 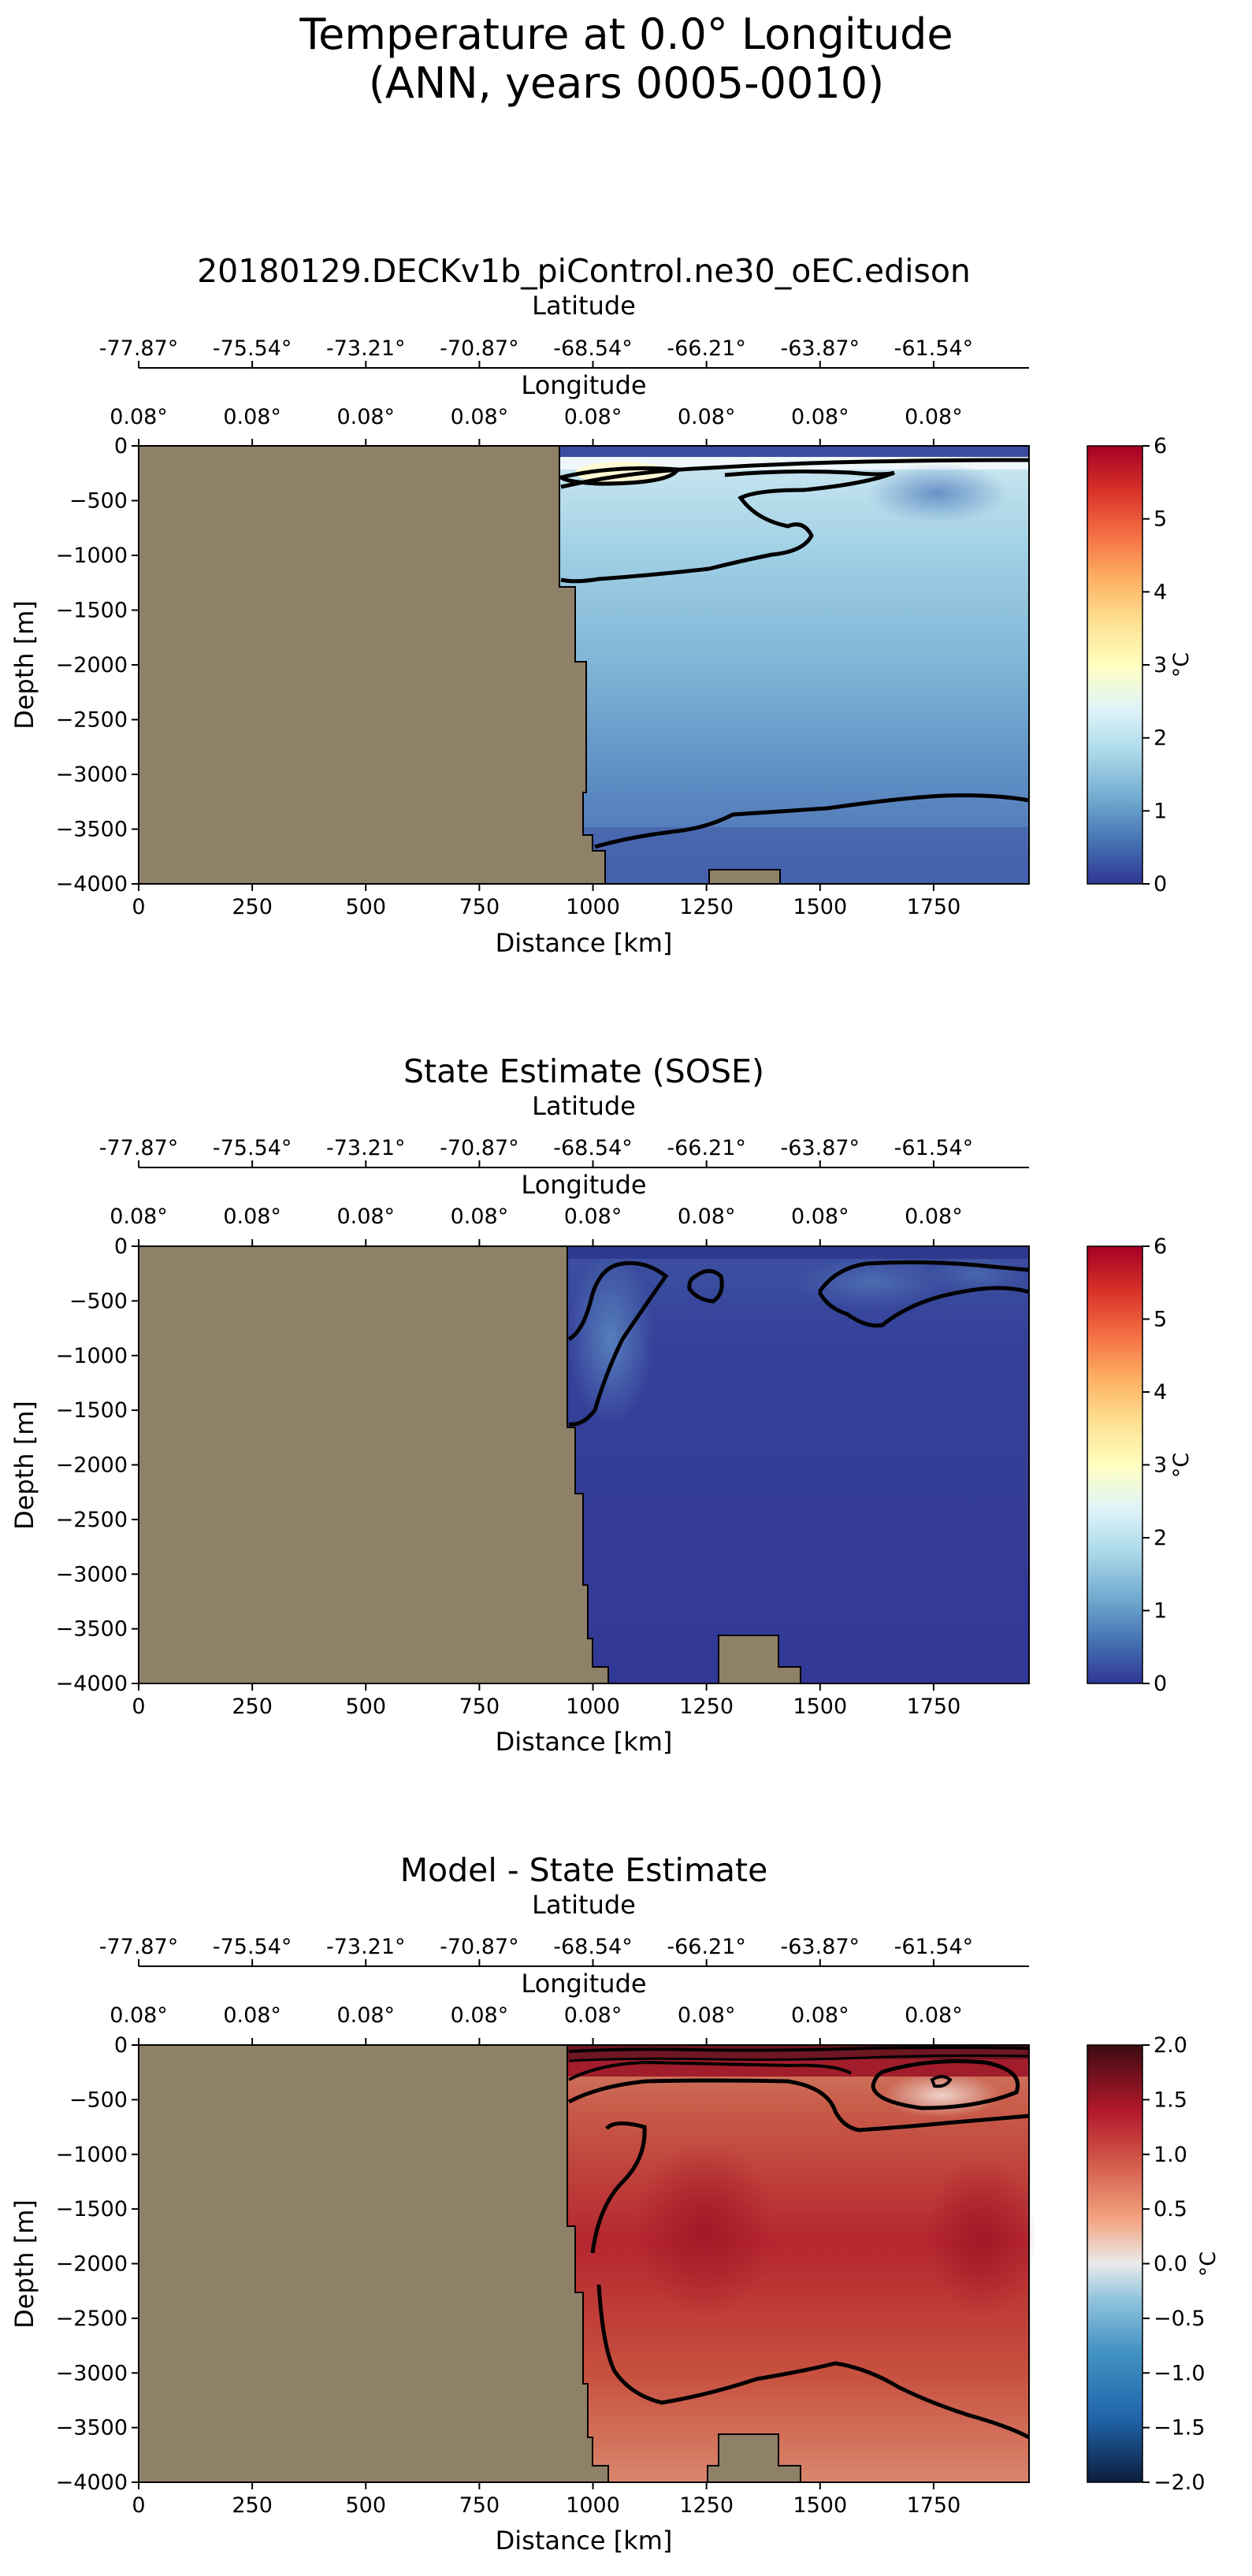 I want to click on colorbar: 0 1 2 3 4 5 6 °C, so click(x=1140, y=665).